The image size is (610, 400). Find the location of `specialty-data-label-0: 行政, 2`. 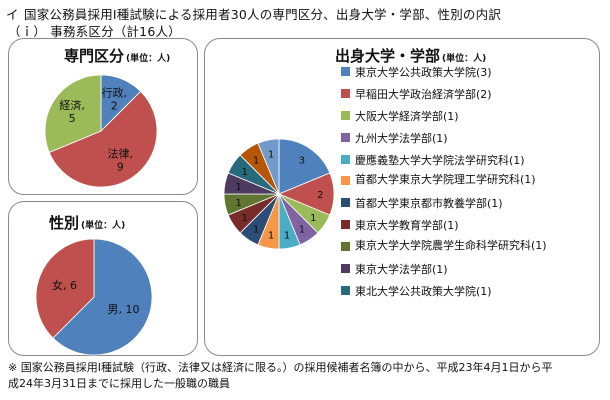

specialty-data-label-0: 行政, 2 is located at coordinates (115, 98).